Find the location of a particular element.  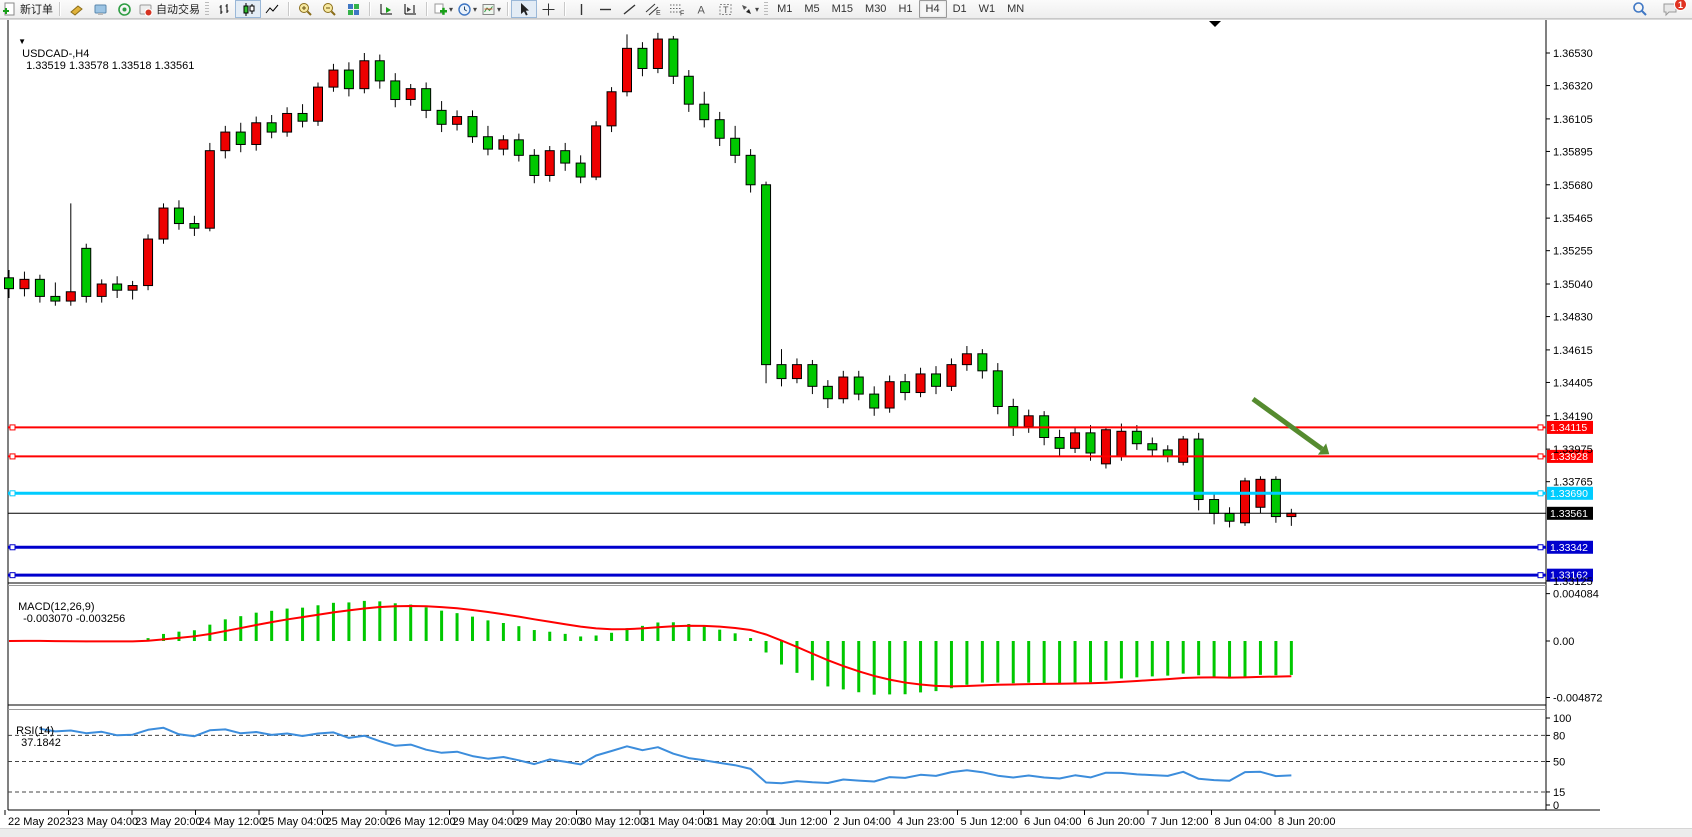

svg-text: 1.33765 is located at coordinates (1573, 483).